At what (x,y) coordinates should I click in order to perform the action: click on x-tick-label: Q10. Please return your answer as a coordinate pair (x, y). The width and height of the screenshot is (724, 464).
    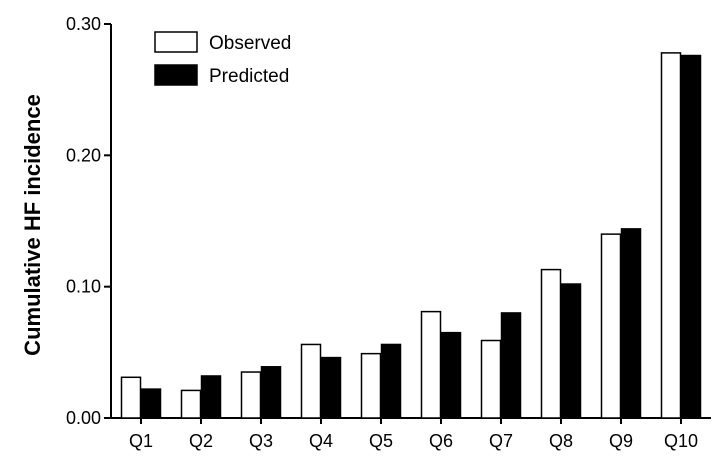
    Looking at the image, I should click on (681, 441).